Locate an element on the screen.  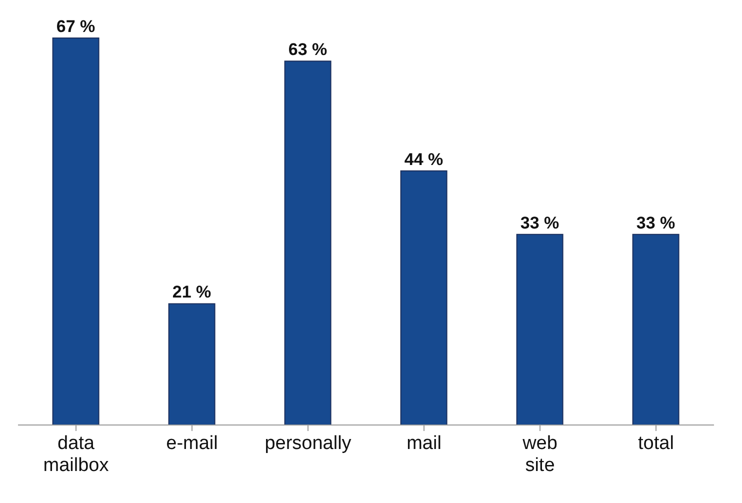
x-tick-label: mail is located at coordinates (424, 443).